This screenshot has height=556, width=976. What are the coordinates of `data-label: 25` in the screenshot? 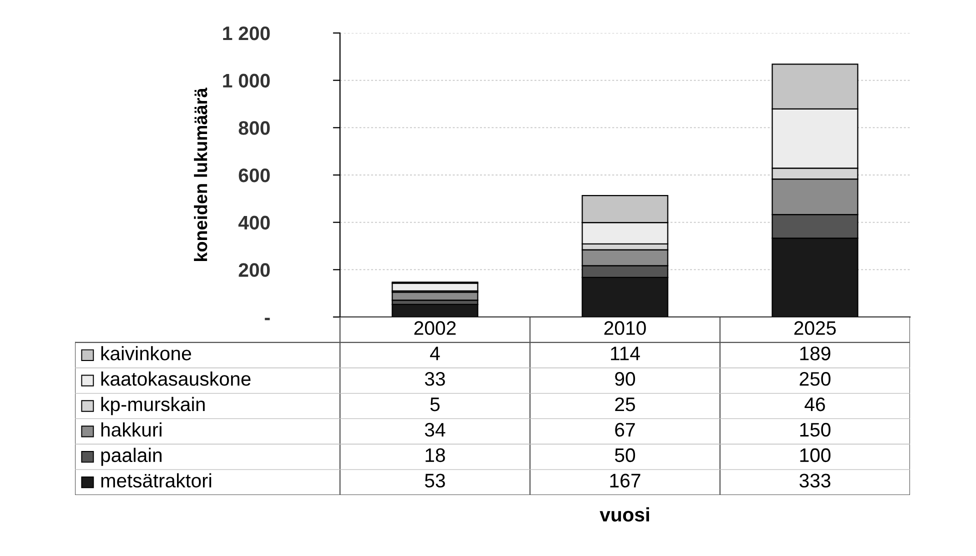 It's located at (625, 404).